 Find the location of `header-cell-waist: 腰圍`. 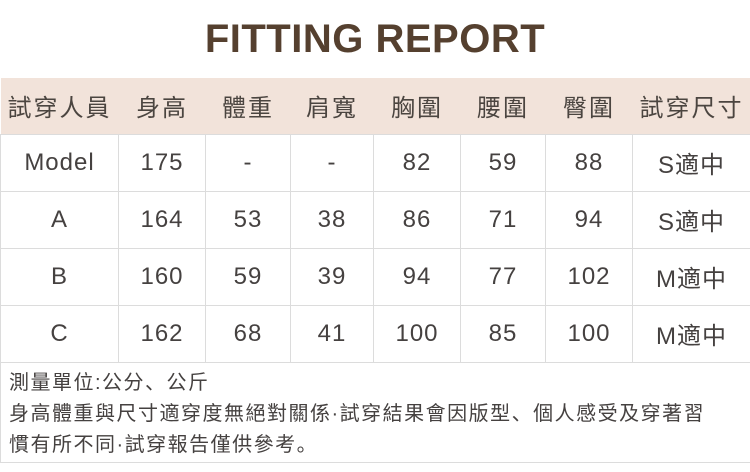

header-cell-waist: 腰圍 is located at coordinates (503, 106).